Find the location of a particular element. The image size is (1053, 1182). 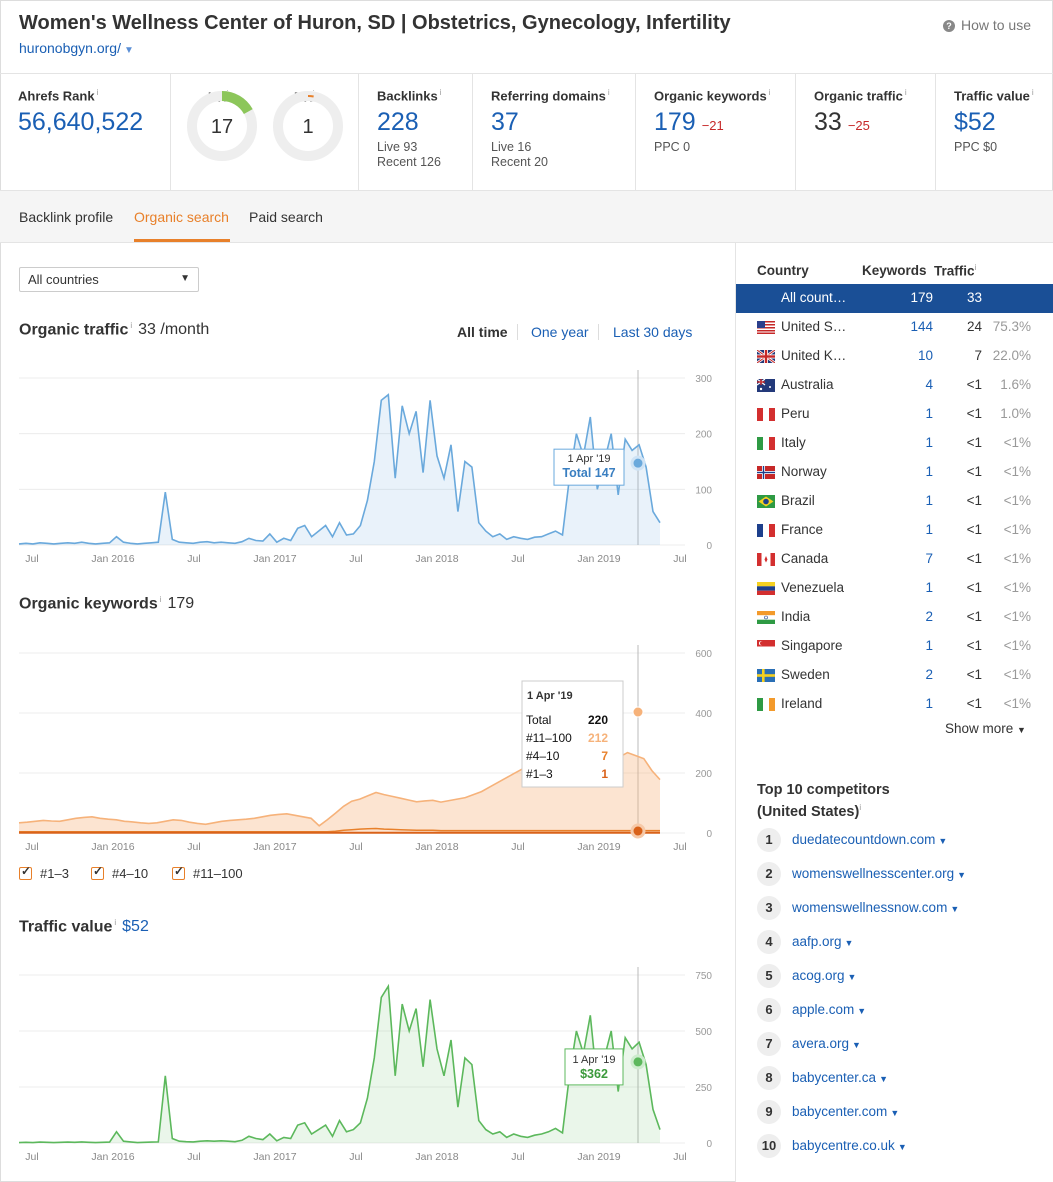

legend-toggle-4-10: #4–10 is located at coordinates (119, 872).